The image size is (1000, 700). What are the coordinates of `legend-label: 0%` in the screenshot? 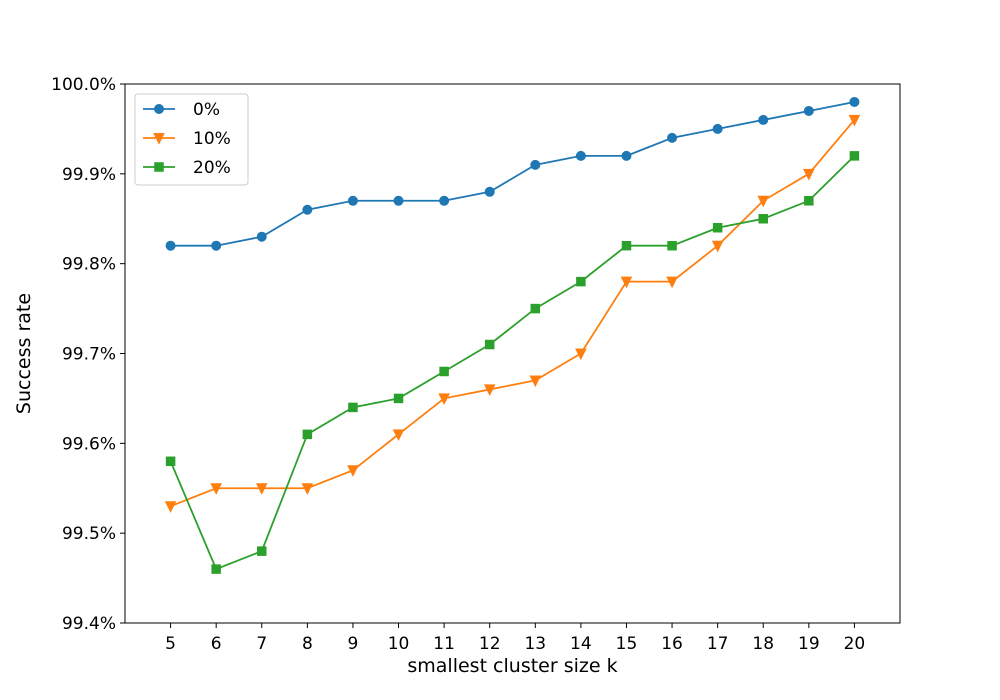 It's located at (206, 110).